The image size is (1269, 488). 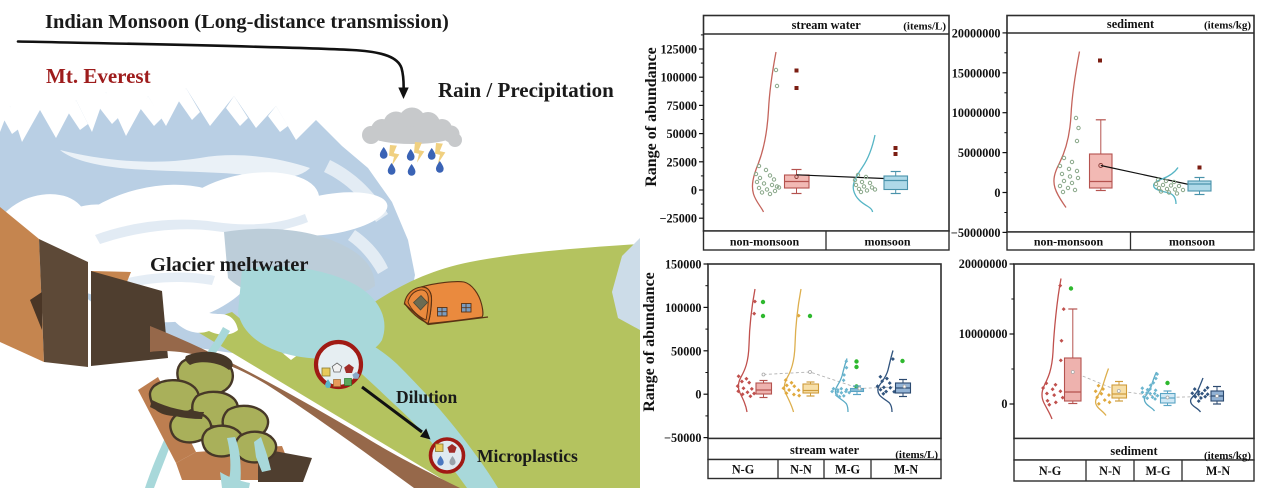 I want to click on svg-text: 75000, so click(x=682, y=106).